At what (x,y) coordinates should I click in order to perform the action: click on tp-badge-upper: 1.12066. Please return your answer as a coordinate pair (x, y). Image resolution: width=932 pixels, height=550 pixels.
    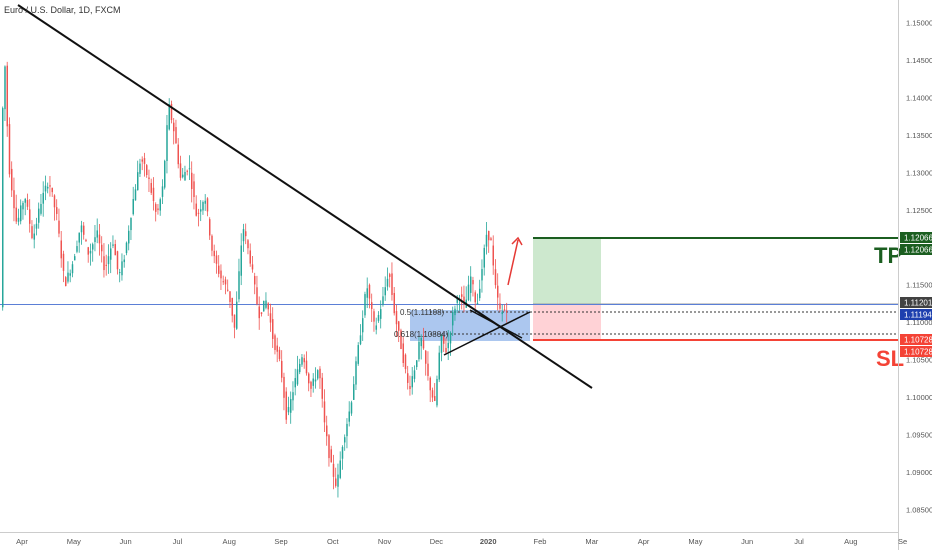
    Looking at the image, I should click on (916, 237).